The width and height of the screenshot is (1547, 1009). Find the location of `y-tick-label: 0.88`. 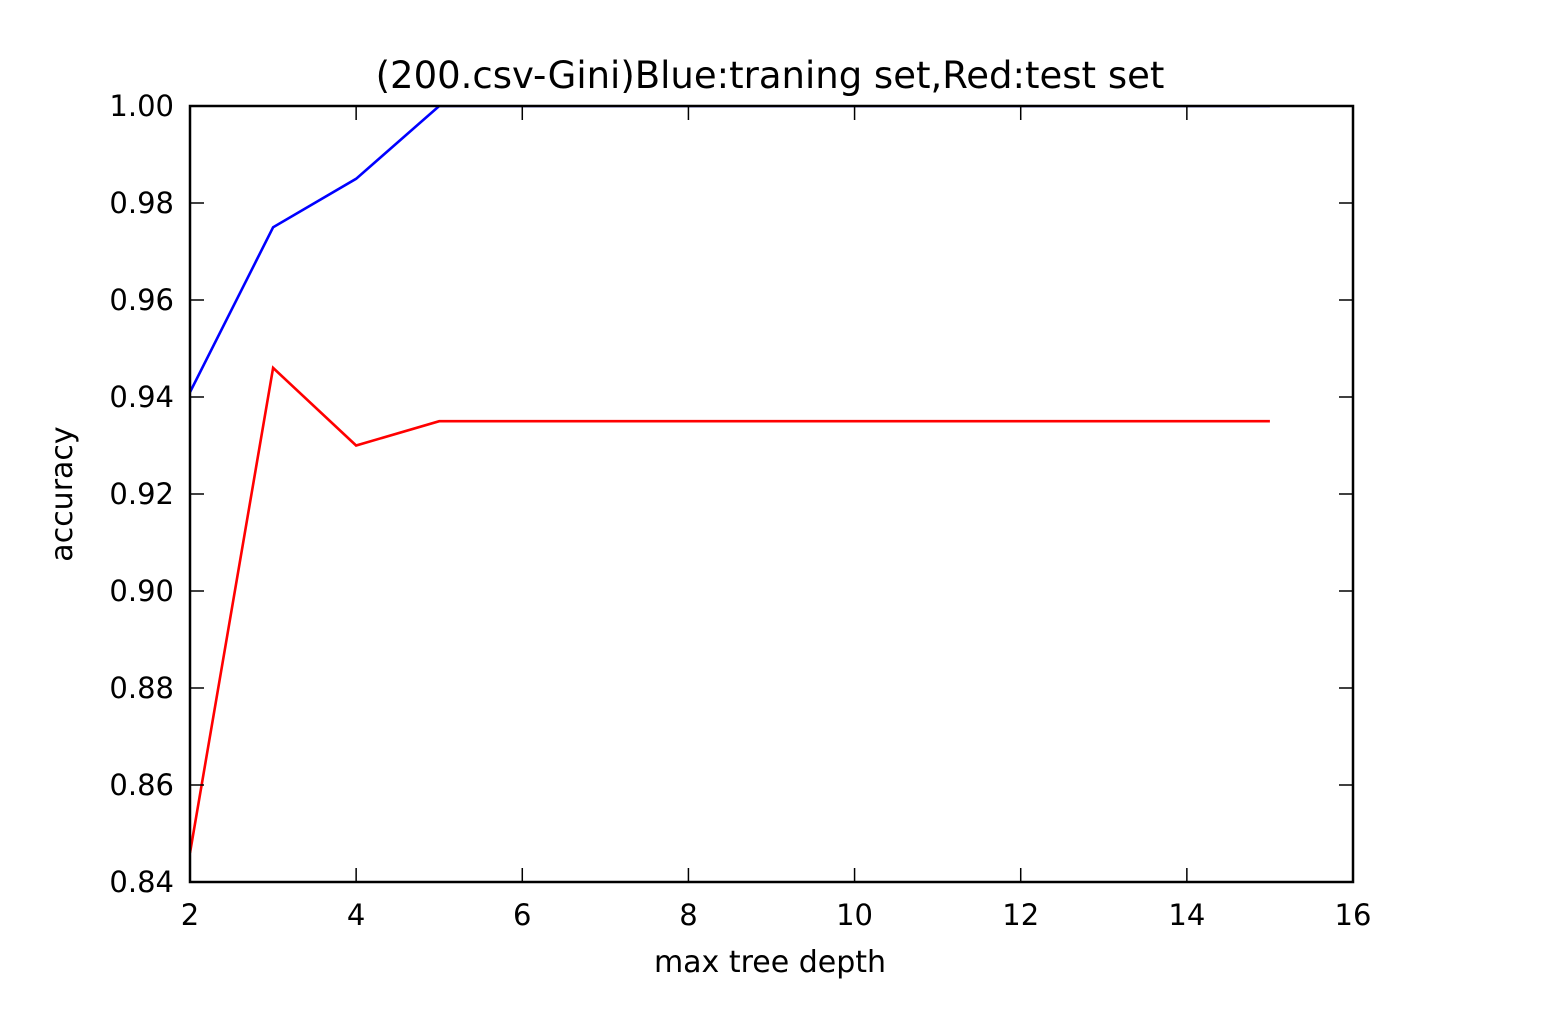

y-tick-label: 0.88 is located at coordinates (141, 688).